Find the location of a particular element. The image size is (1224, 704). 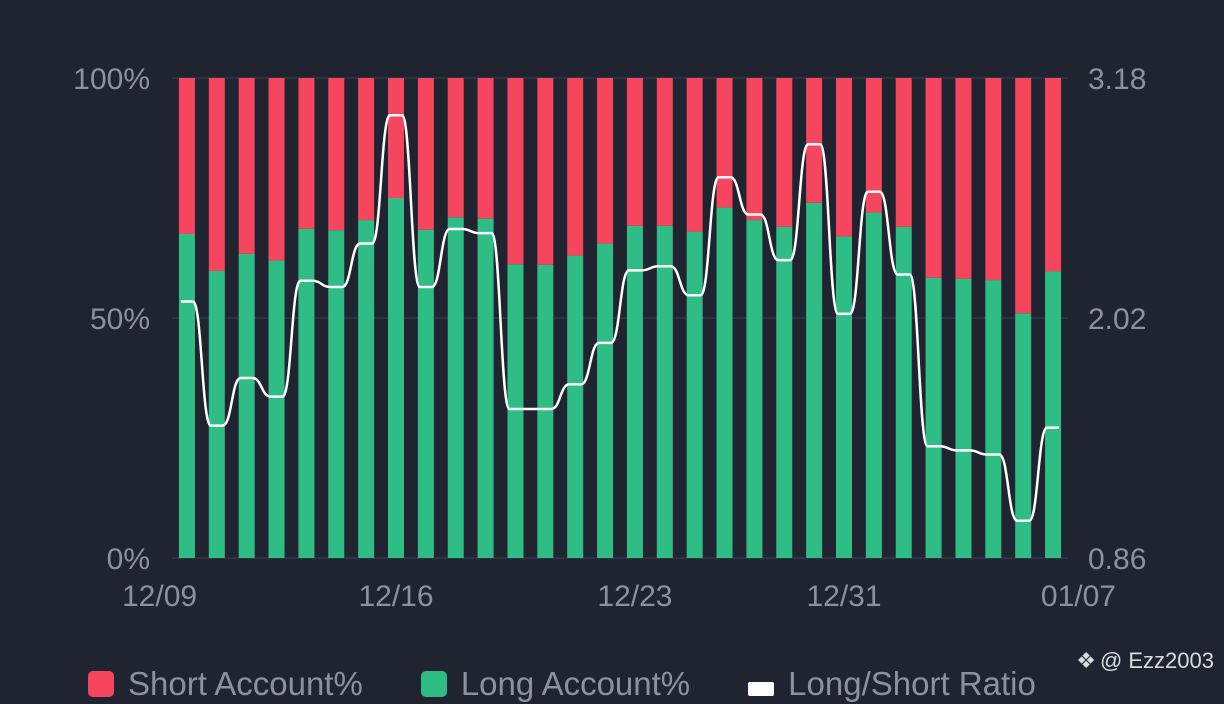

bar-long-12/18 is located at coordinates (455, 387).